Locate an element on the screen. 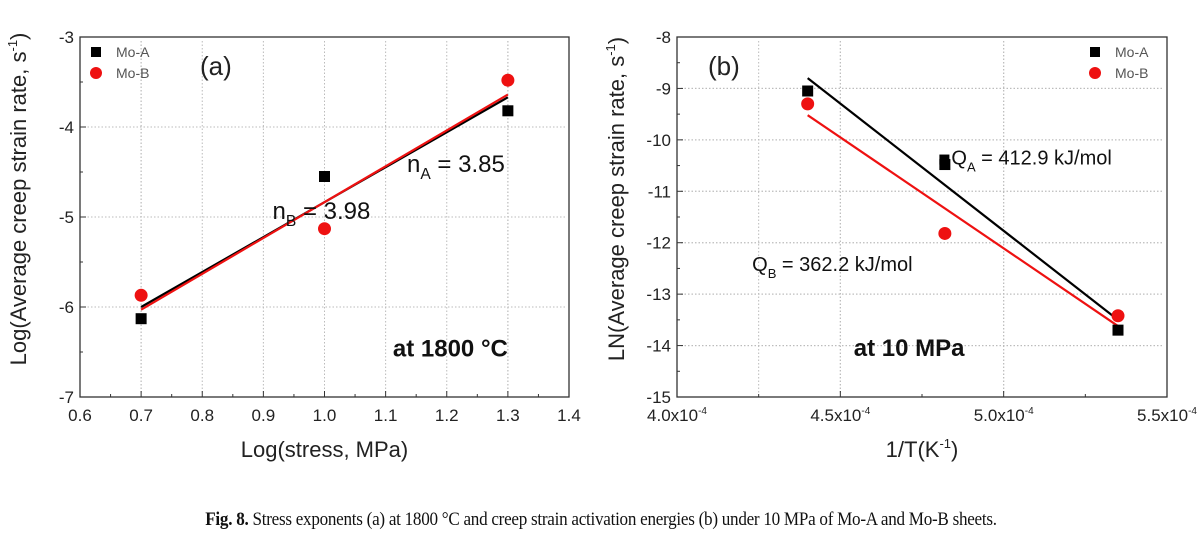 Image resolution: width=1202 pixels, height=550 pixels. y-tick-label: -14 is located at coordinates (658, 346).